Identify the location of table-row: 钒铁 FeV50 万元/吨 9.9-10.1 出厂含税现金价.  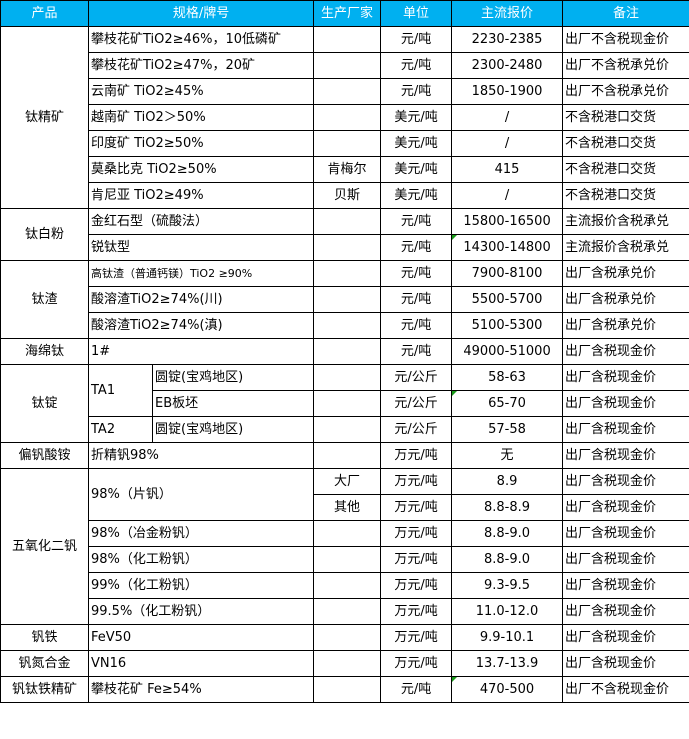
(344, 637).